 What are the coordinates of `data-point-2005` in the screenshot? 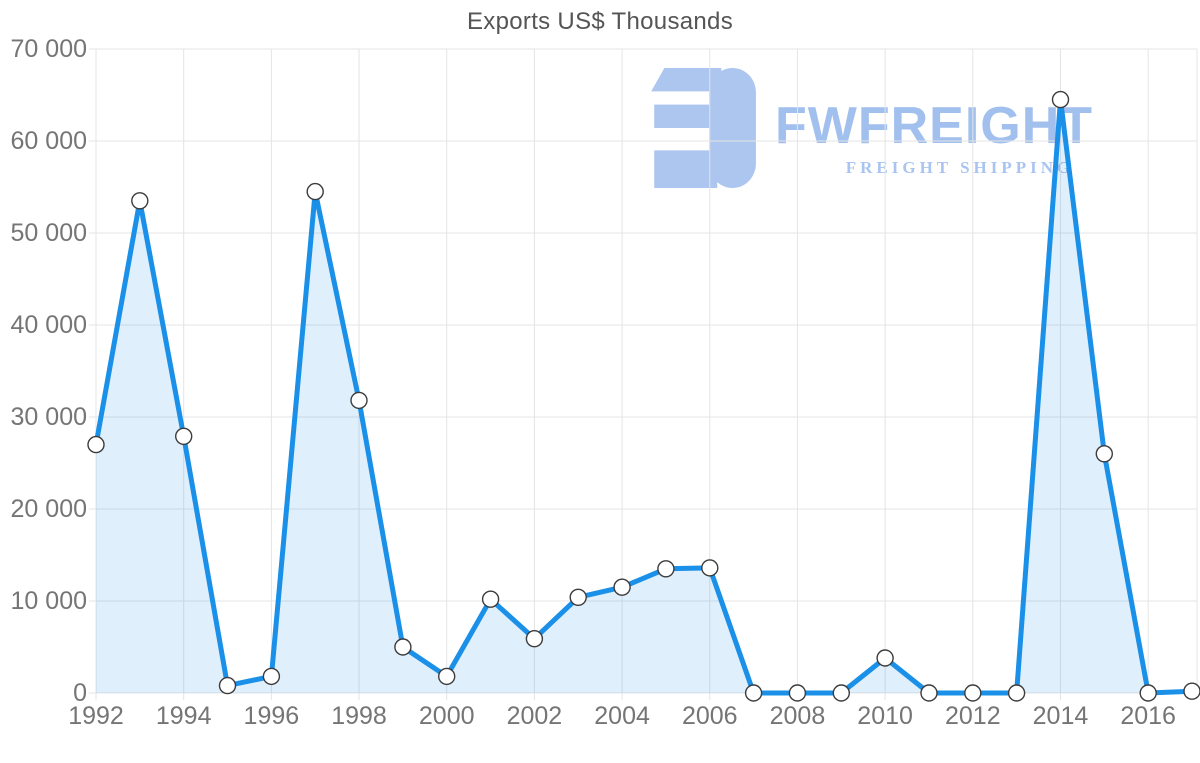 It's located at (666, 569).